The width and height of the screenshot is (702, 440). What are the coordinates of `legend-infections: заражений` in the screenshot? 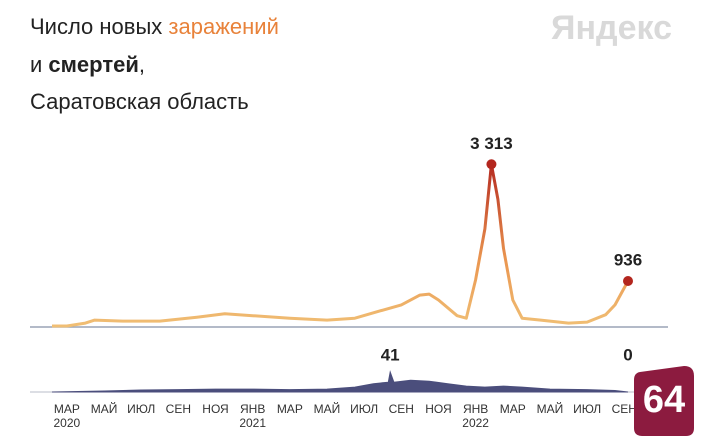 It's located at (223, 26).